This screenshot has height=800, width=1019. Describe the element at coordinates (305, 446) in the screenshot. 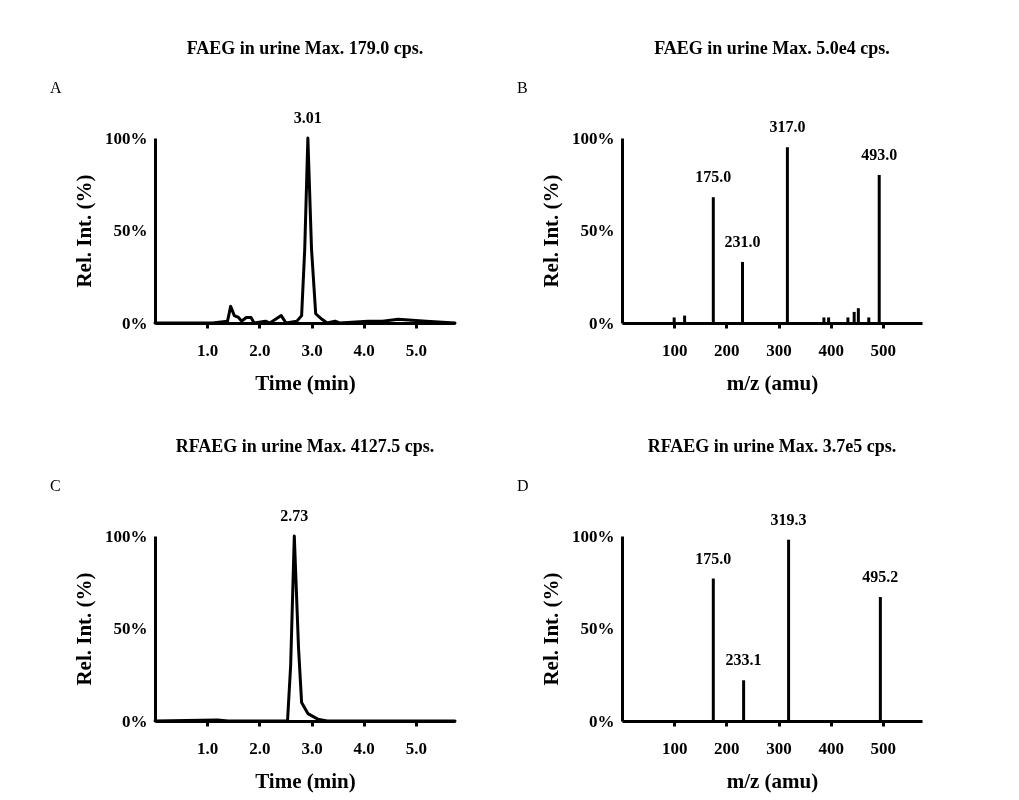

I see `chart-title: RFAEG in urine Max. 4127.5 cps.` at that location.